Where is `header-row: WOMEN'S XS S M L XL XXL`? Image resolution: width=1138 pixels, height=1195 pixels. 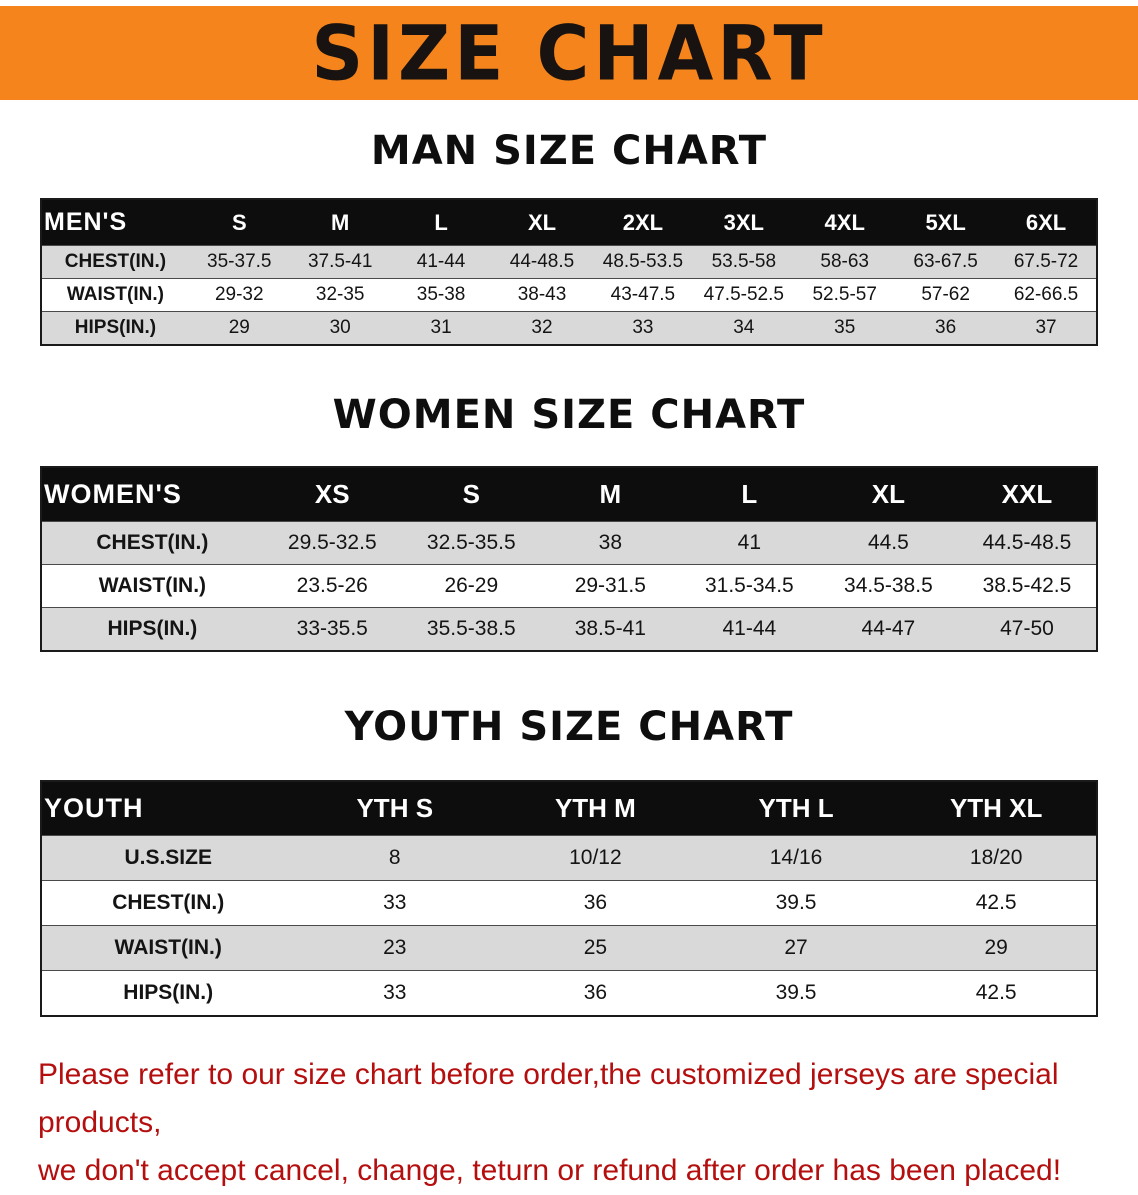
header-row: WOMEN'S XS S M L XL XXL is located at coordinates (569, 494).